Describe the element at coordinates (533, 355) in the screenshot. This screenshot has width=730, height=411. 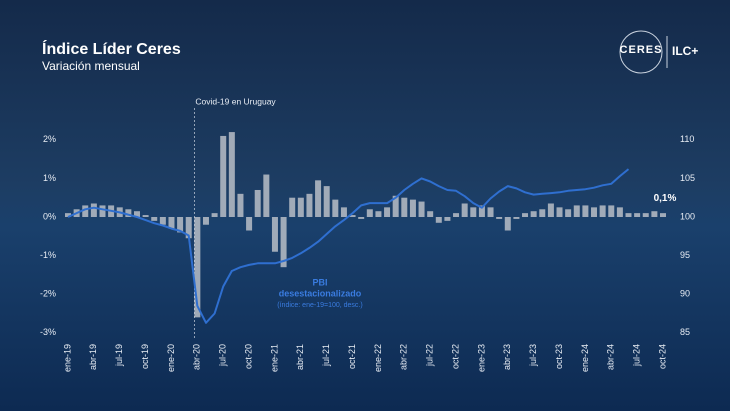
I see `x-tick-label: jul-23` at that location.